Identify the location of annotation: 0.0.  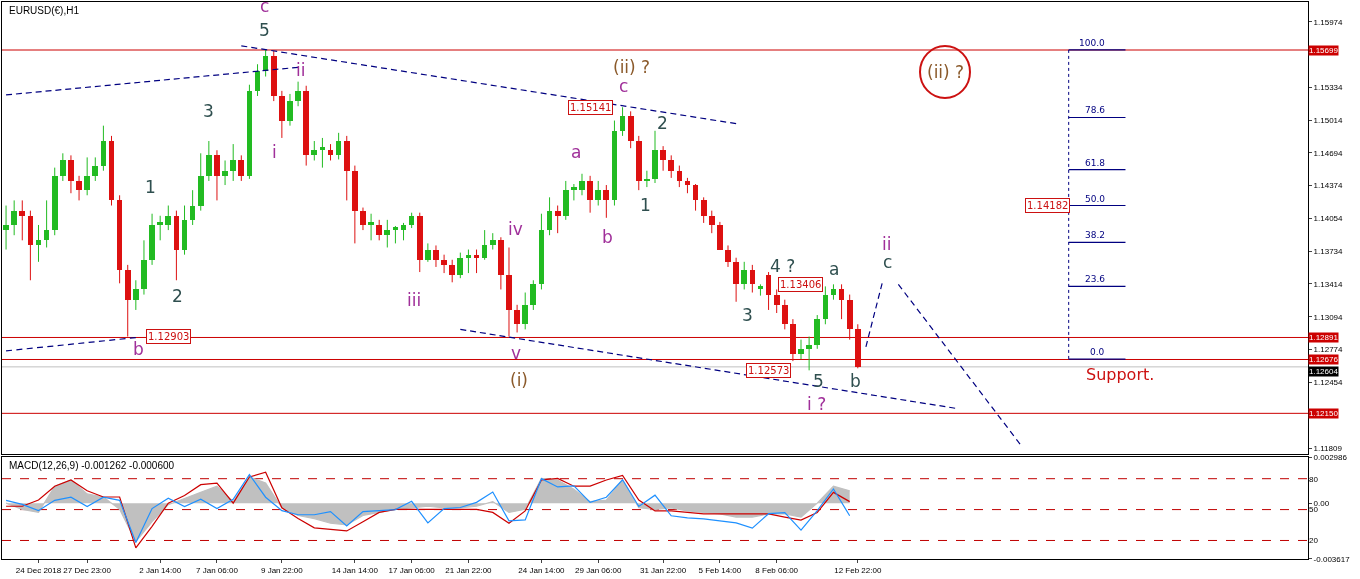
(1097, 352).